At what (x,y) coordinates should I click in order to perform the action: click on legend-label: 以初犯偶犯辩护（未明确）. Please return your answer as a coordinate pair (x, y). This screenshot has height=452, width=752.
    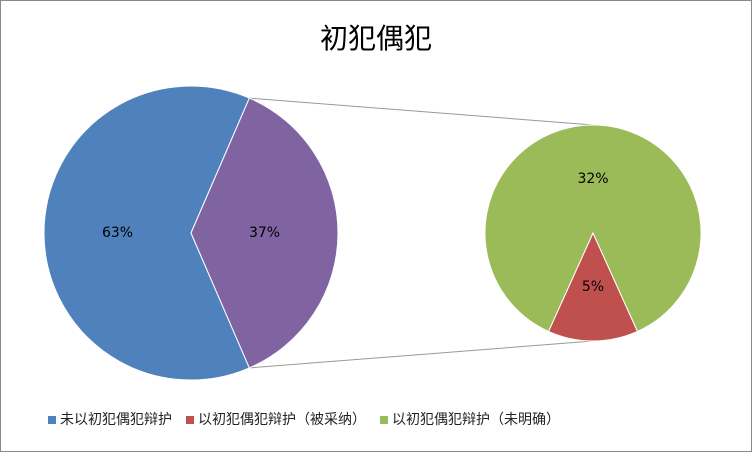
    Looking at the image, I should click on (476, 419).